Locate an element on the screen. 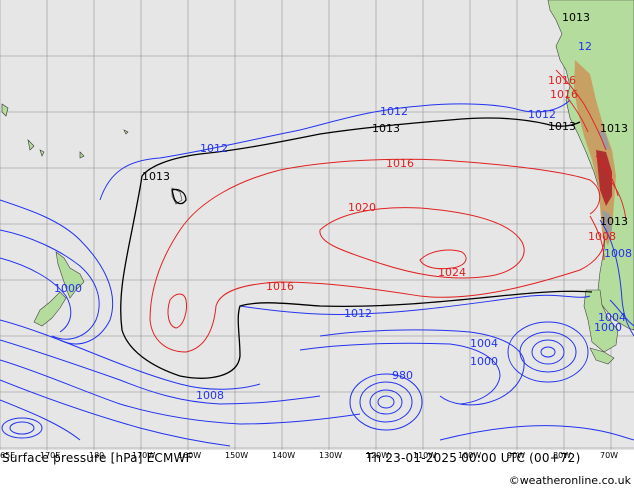 This screenshot has height=494, width=634. south-america-land is located at coordinates (590, 165).